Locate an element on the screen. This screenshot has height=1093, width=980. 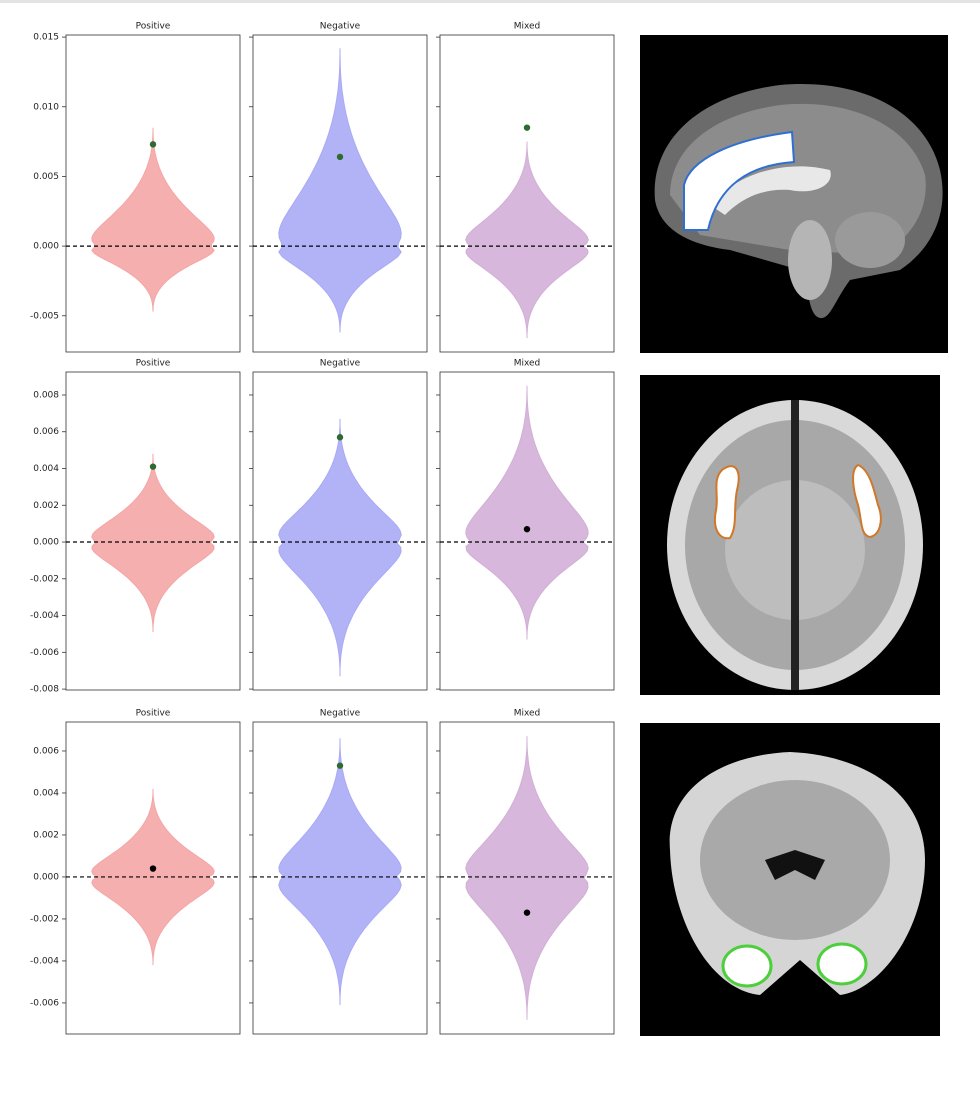
brain-image-sagittal is located at coordinates (794, 194).